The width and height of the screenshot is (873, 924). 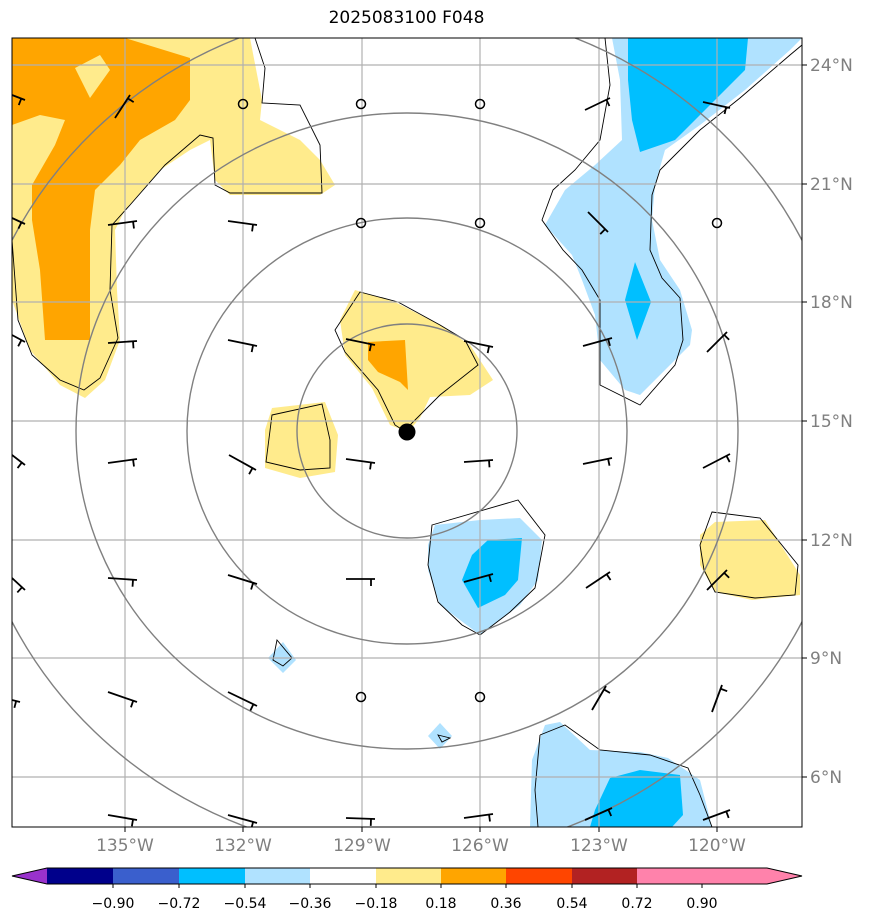 I want to click on positive-anomaly-center-core, so click(x=388, y=365).